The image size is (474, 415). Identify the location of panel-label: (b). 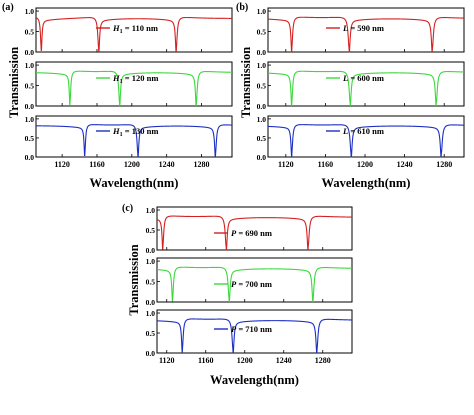
(242, 7).